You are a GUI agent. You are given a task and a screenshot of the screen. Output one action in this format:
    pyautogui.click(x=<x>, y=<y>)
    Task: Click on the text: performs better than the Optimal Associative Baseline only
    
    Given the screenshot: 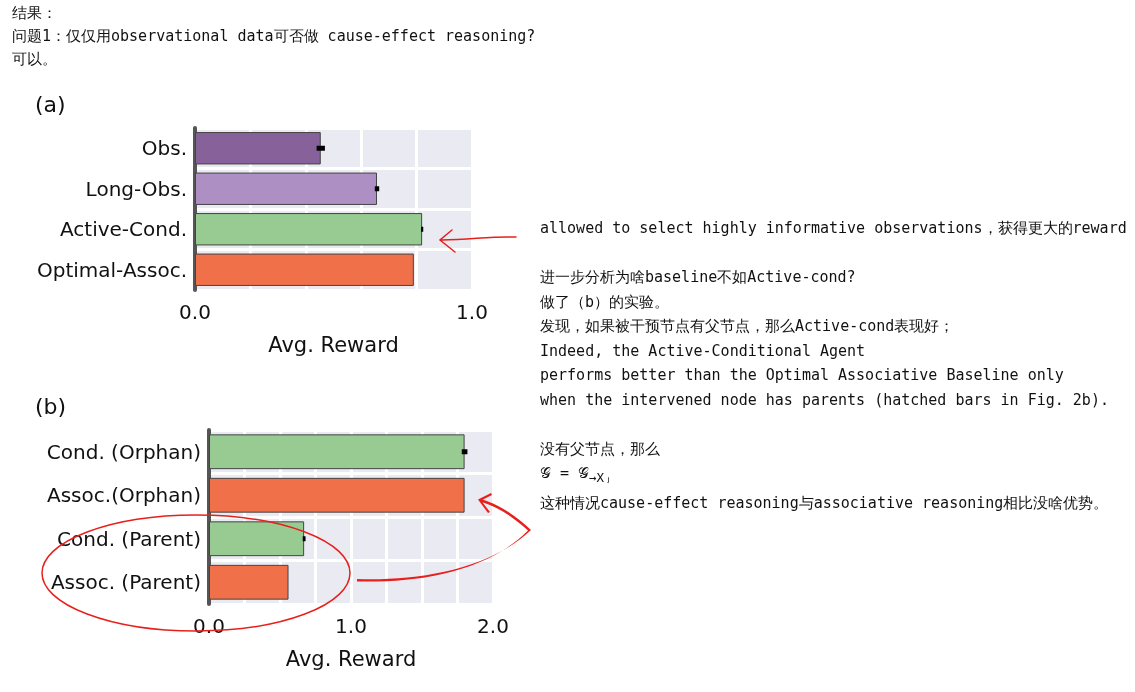 What is the action you would take?
    pyautogui.click(x=802, y=375)
    